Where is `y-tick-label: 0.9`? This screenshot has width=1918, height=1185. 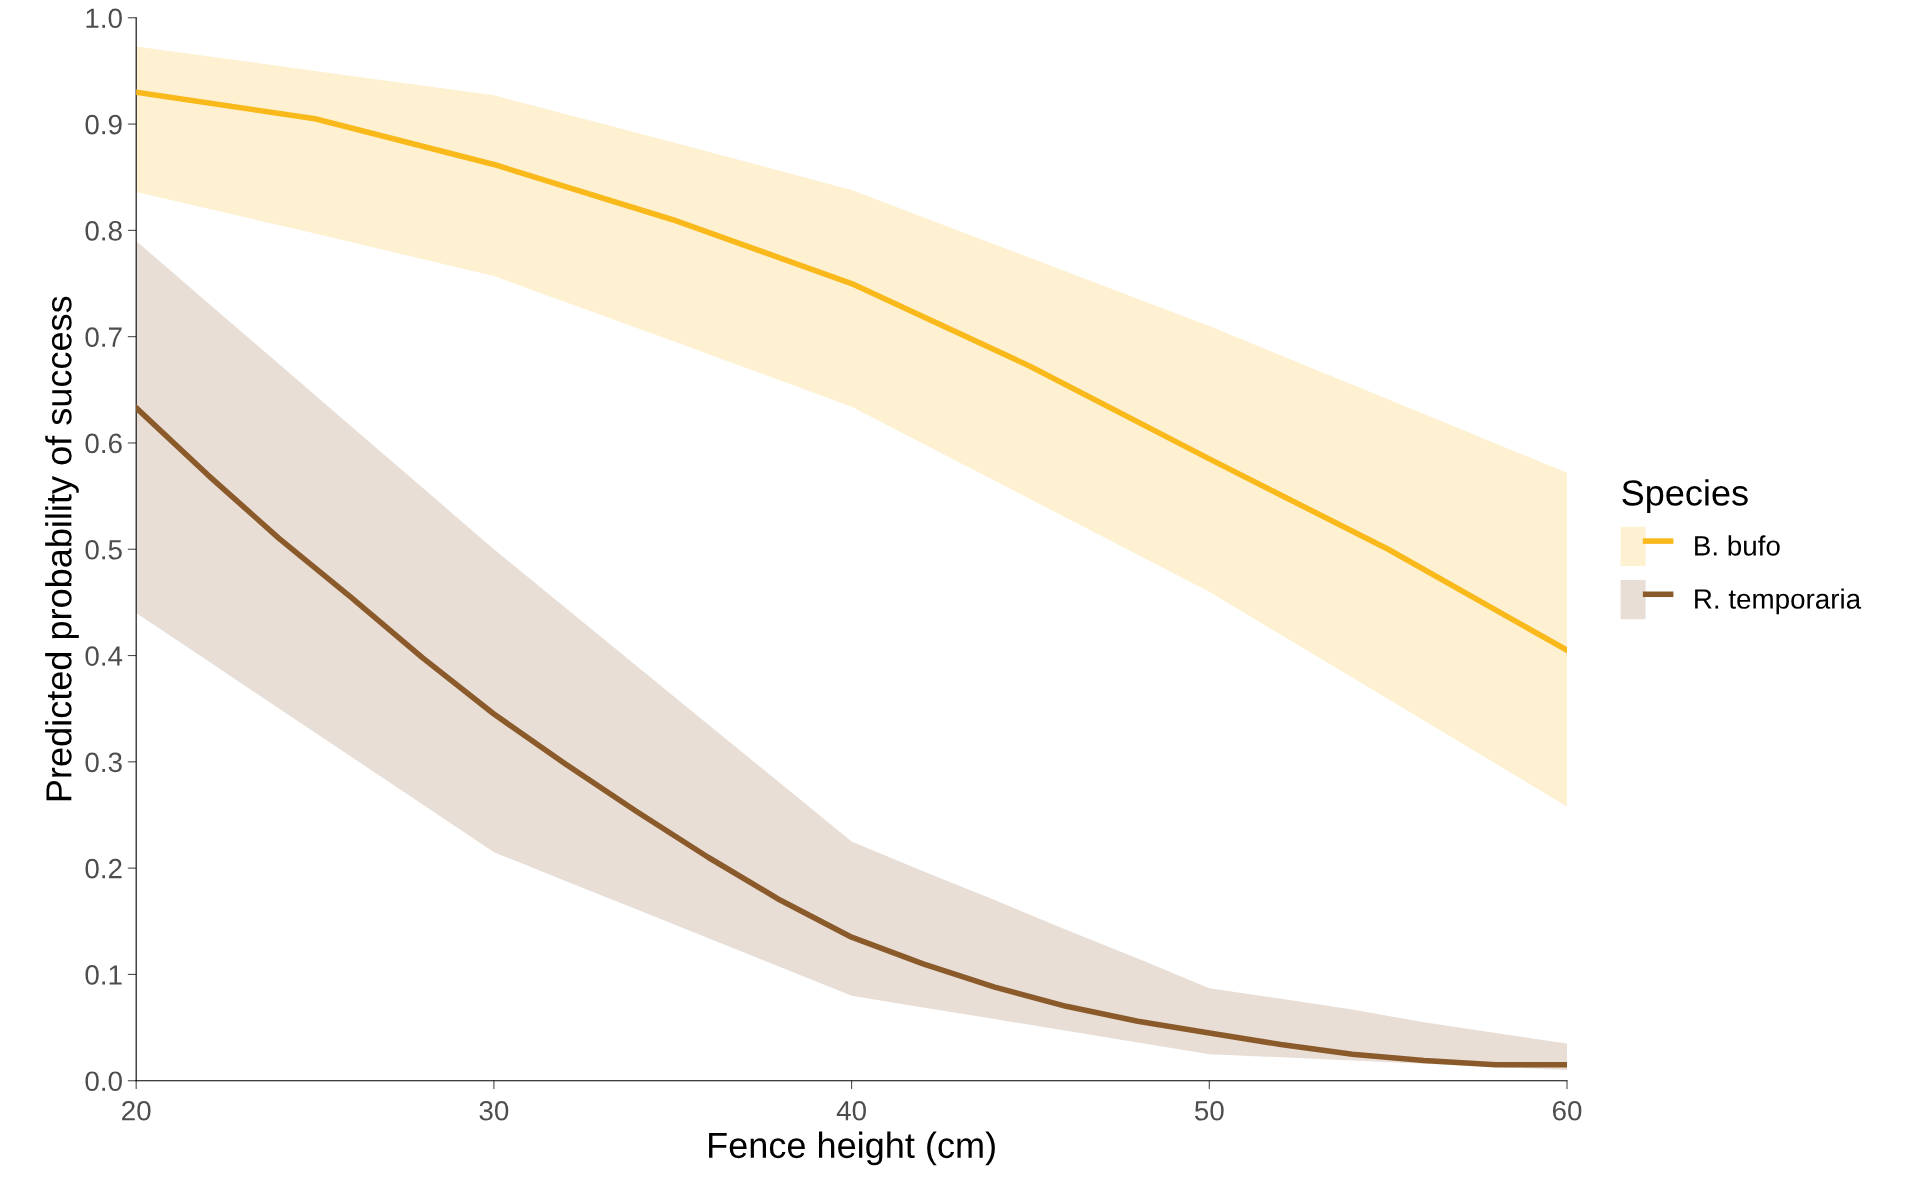 y-tick-label: 0.9 is located at coordinates (103, 124).